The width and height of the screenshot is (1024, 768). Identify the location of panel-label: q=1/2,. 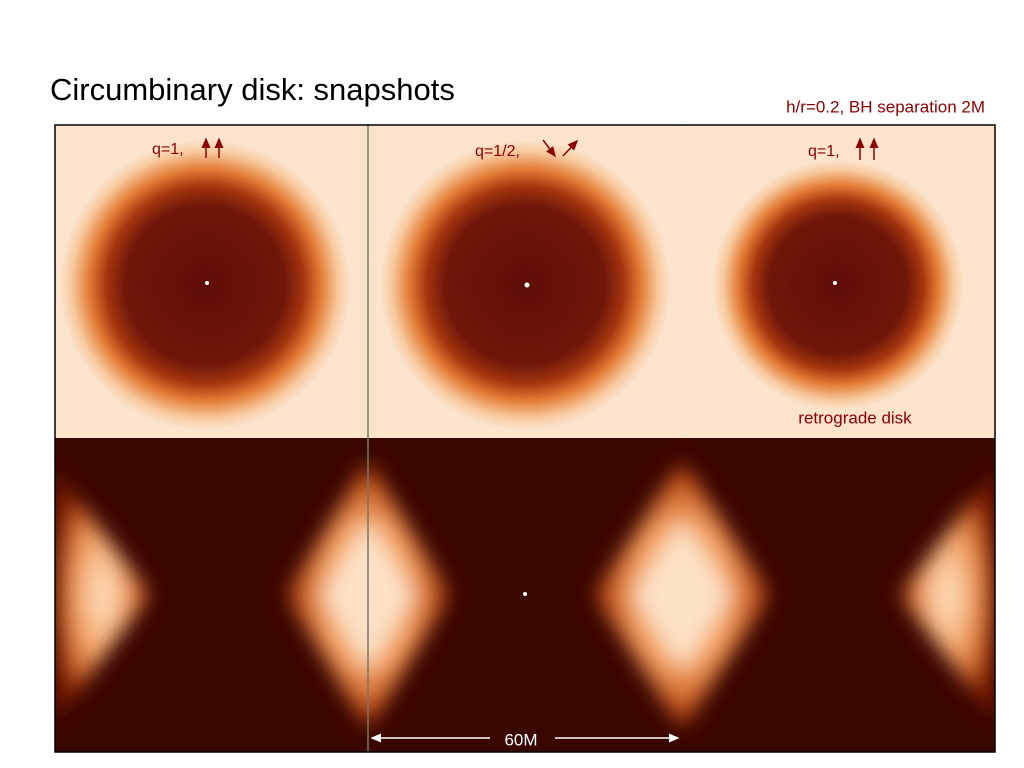
(497, 151).